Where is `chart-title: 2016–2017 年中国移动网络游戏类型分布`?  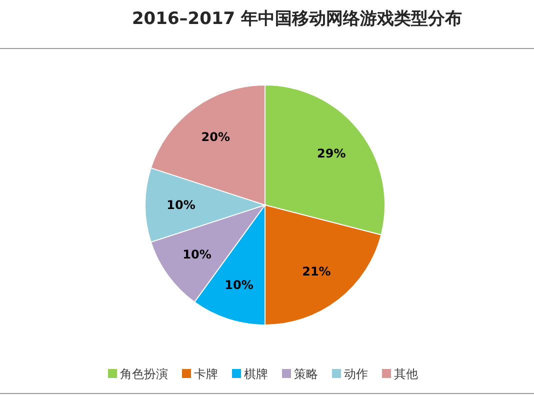
chart-title: 2016–2017 年中国移动网络游戏类型分布 is located at coordinates (297, 19).